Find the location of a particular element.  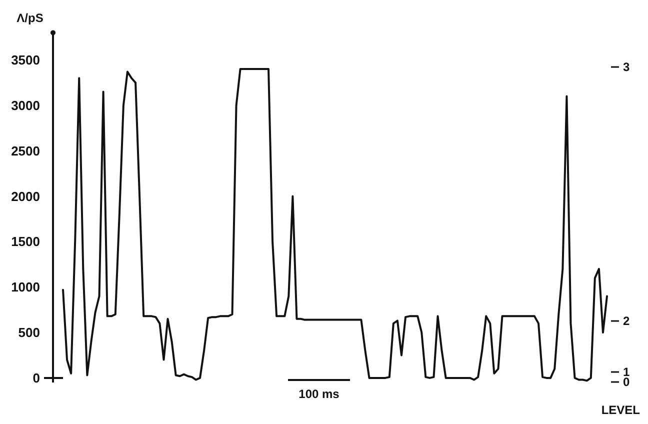

y-tick-label: 3500 is located at coordinates (25, 60).